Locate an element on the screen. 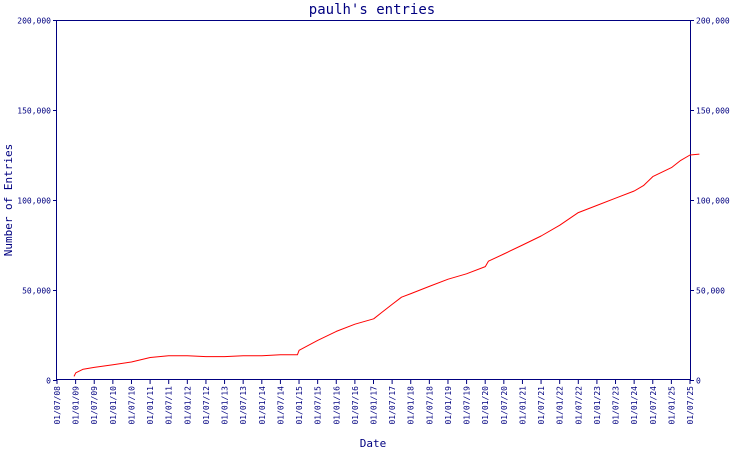 This screenshot has width=750, height=450. x-tick-label: 01/01/13 is located at coordinates (225, 405).